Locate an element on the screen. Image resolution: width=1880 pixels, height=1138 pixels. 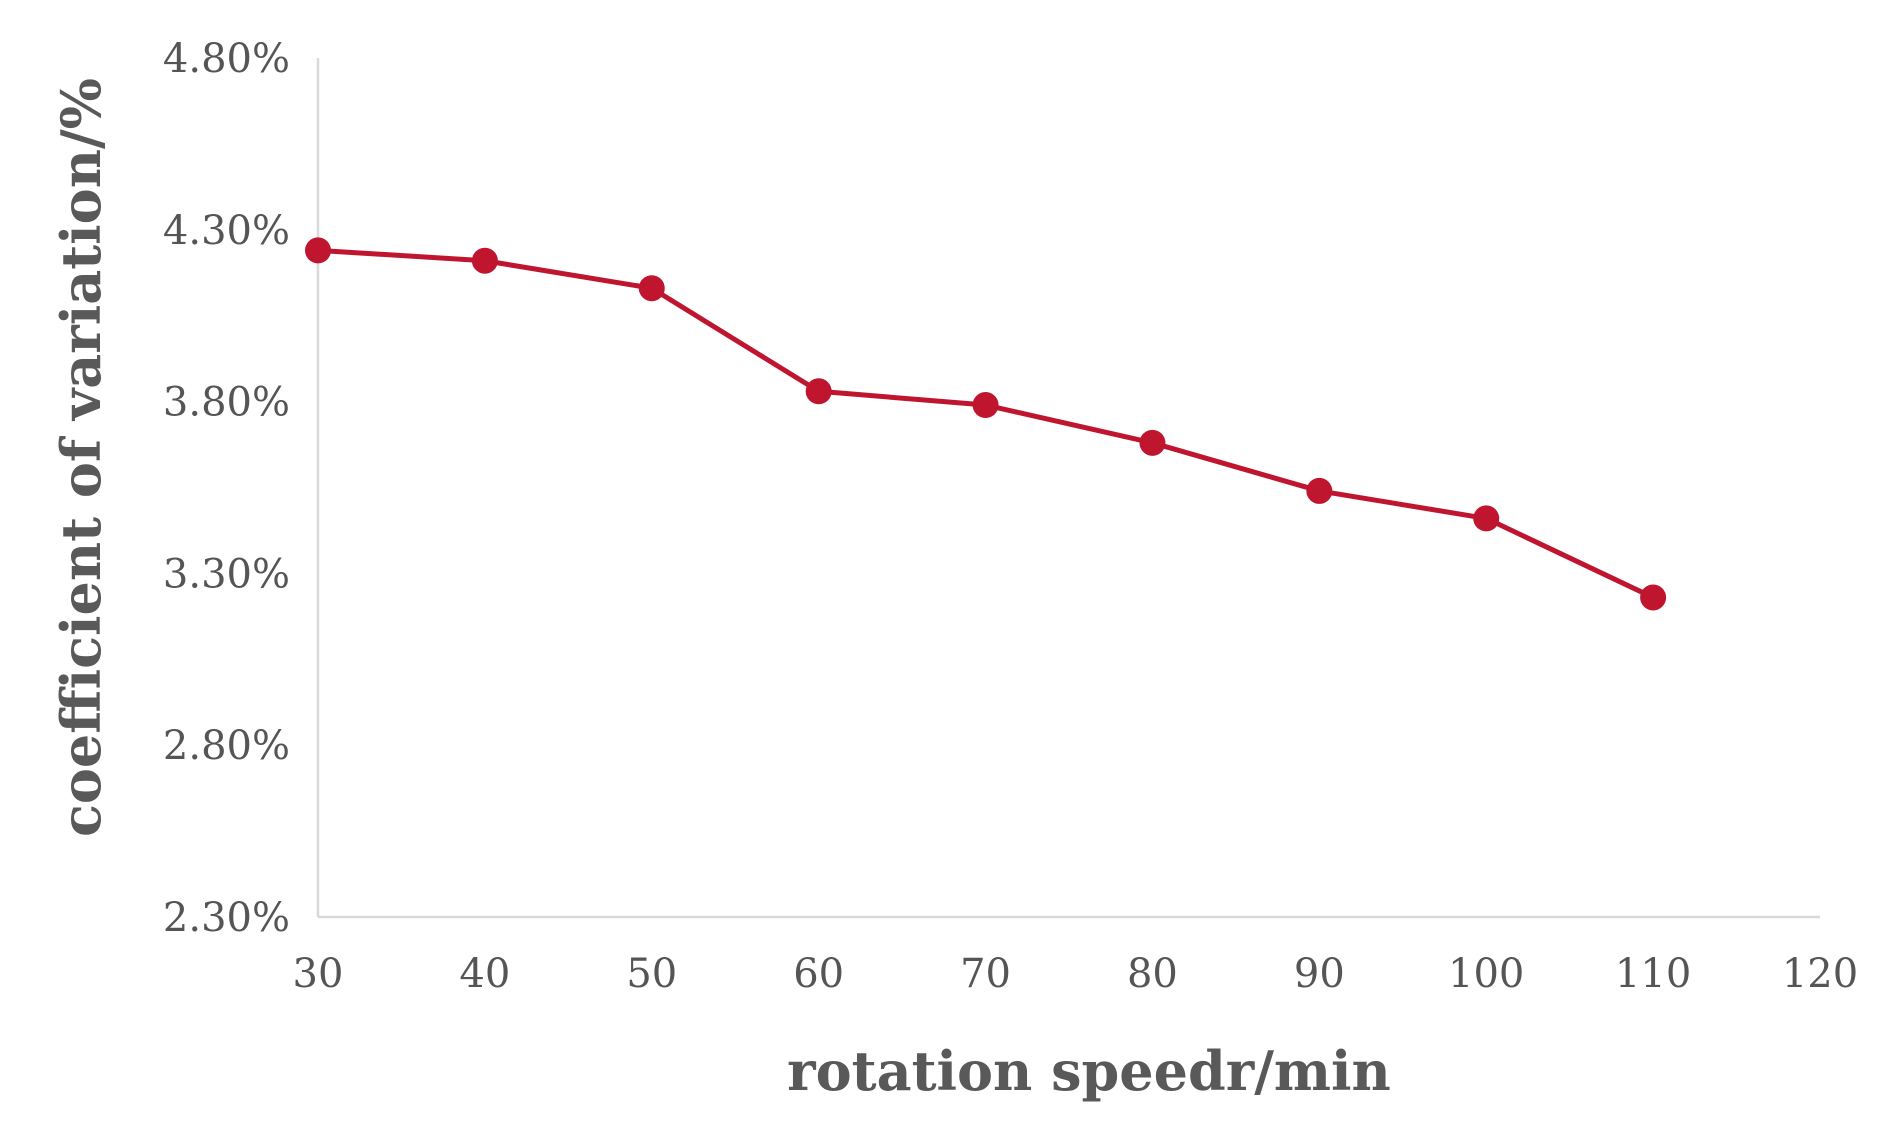
x-tick-label: 80 is located at coordinates (1152, 974).